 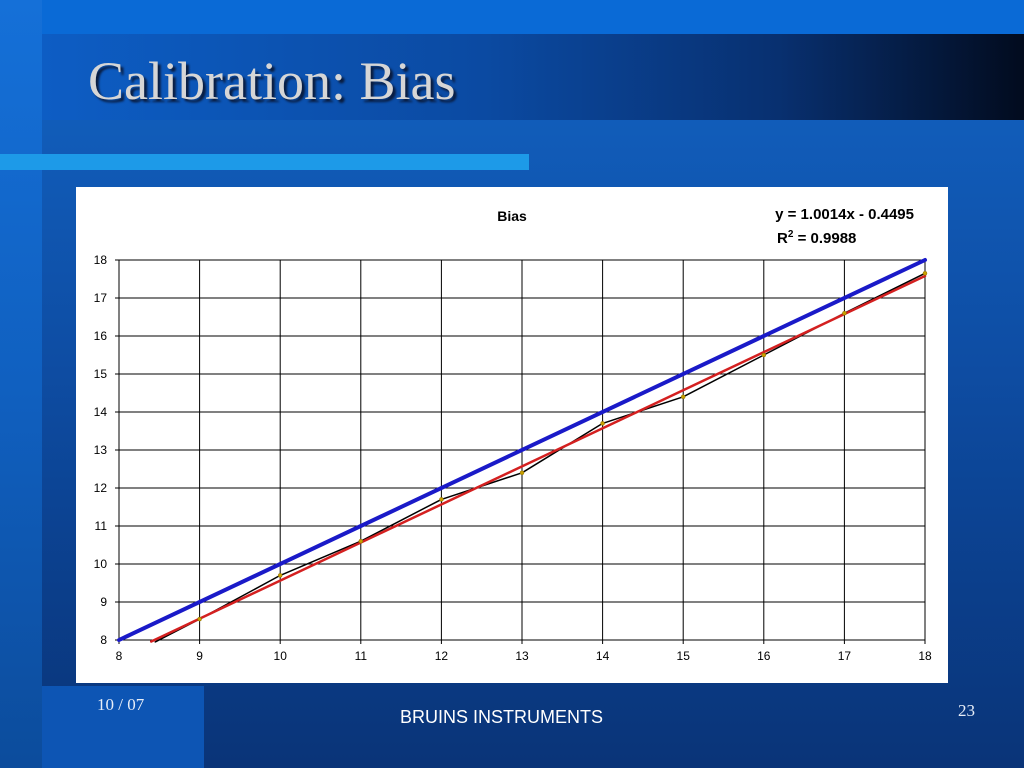 I want to click on x-tick-label: 10, so click(x=281, y=656).